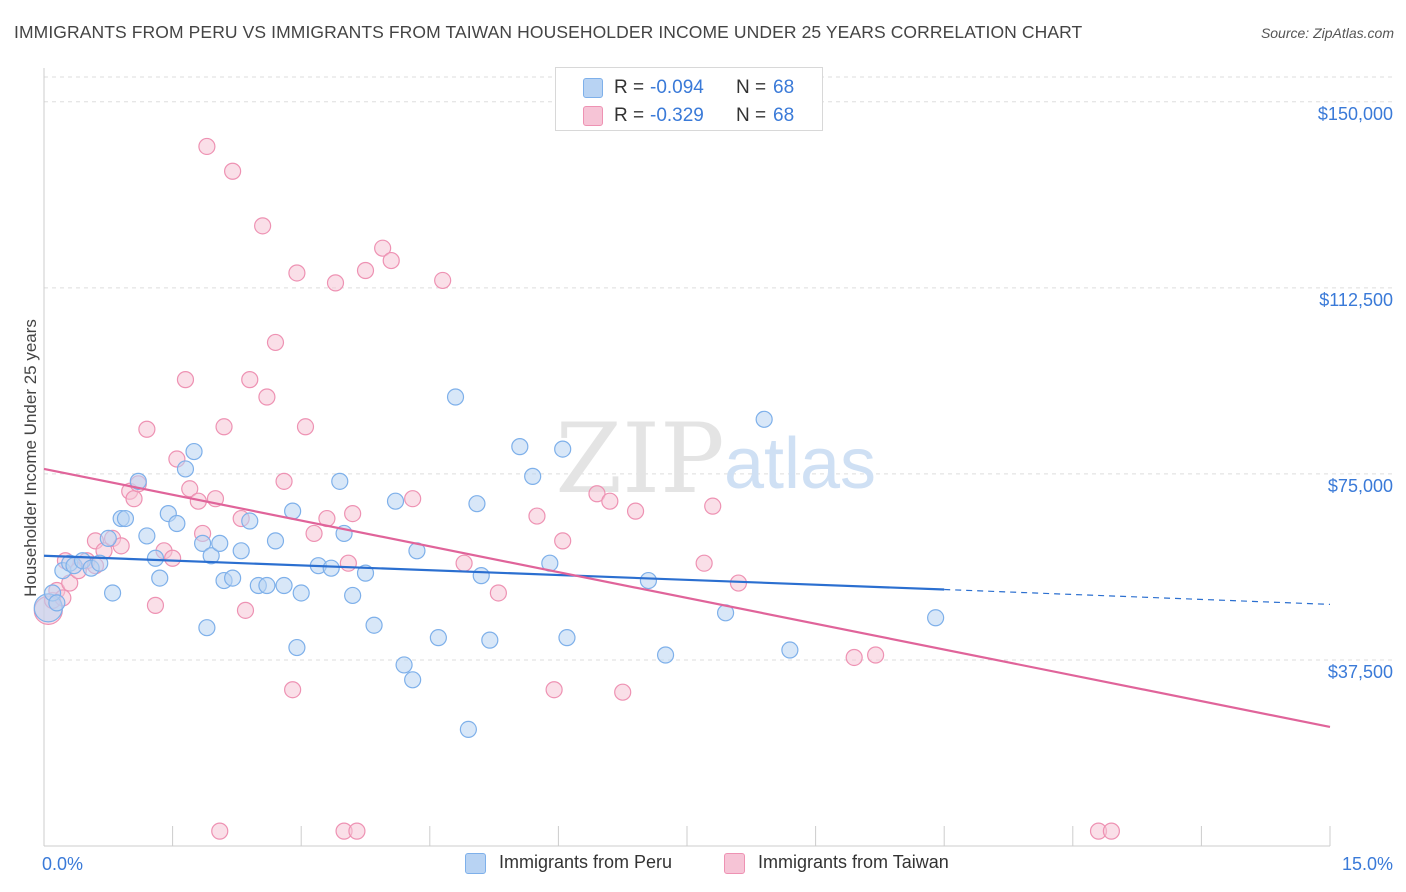 The width and height of the screenshot is (1406, 892). What do you see at coordinates (751, 87) in the screenshot?
I see `peru-n-label: N =` at bounding box center [751, 87].